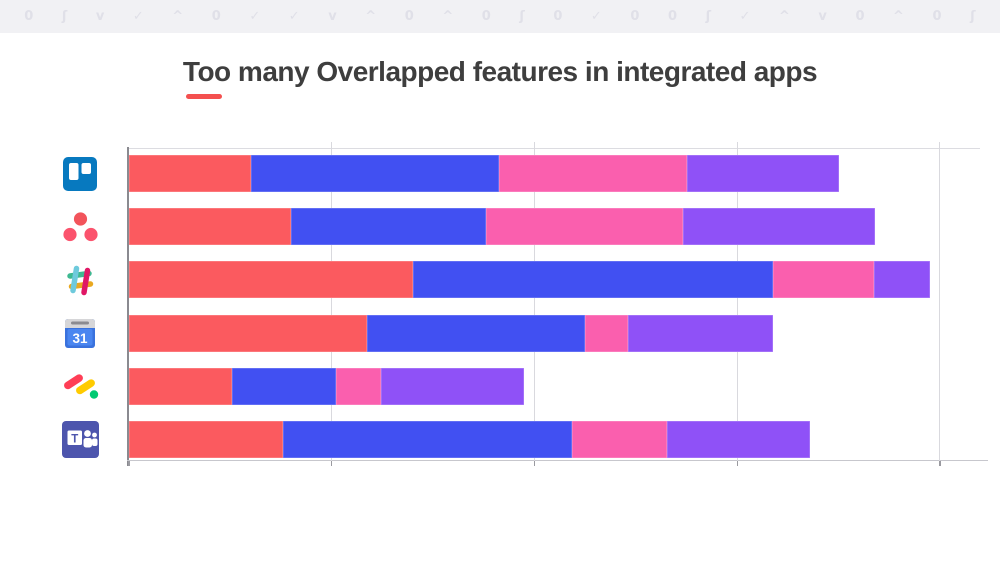 This screenshot has height=563, width=1000. I want to click on google-calendar-icon: 31, so click(80, 333).